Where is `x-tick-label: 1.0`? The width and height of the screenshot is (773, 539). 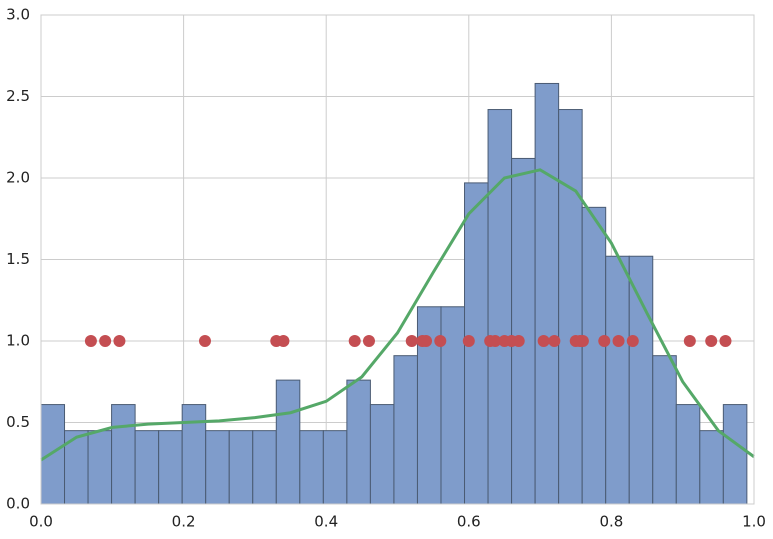
x-tick-label: 1.0 is located at coordinates (754, 522).